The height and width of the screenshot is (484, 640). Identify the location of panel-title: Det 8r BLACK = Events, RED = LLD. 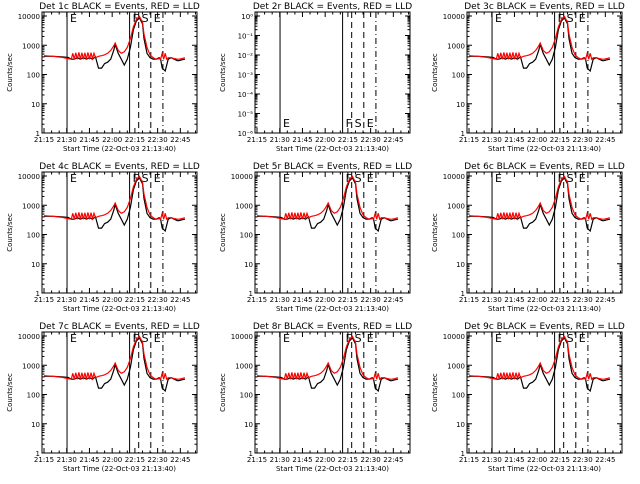
(332, 327).